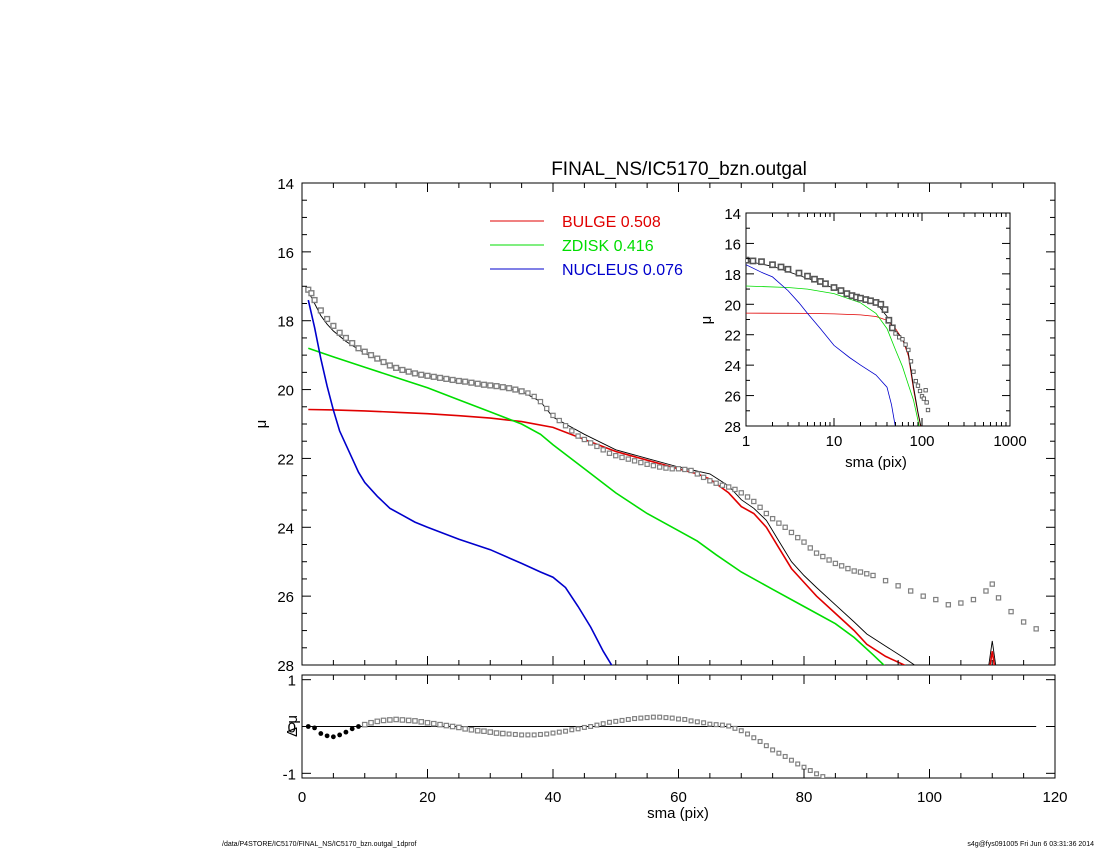 This screenshot has width=1100, height=850. I want to click on inset-y-tick-label: 14, so click(732, 214).